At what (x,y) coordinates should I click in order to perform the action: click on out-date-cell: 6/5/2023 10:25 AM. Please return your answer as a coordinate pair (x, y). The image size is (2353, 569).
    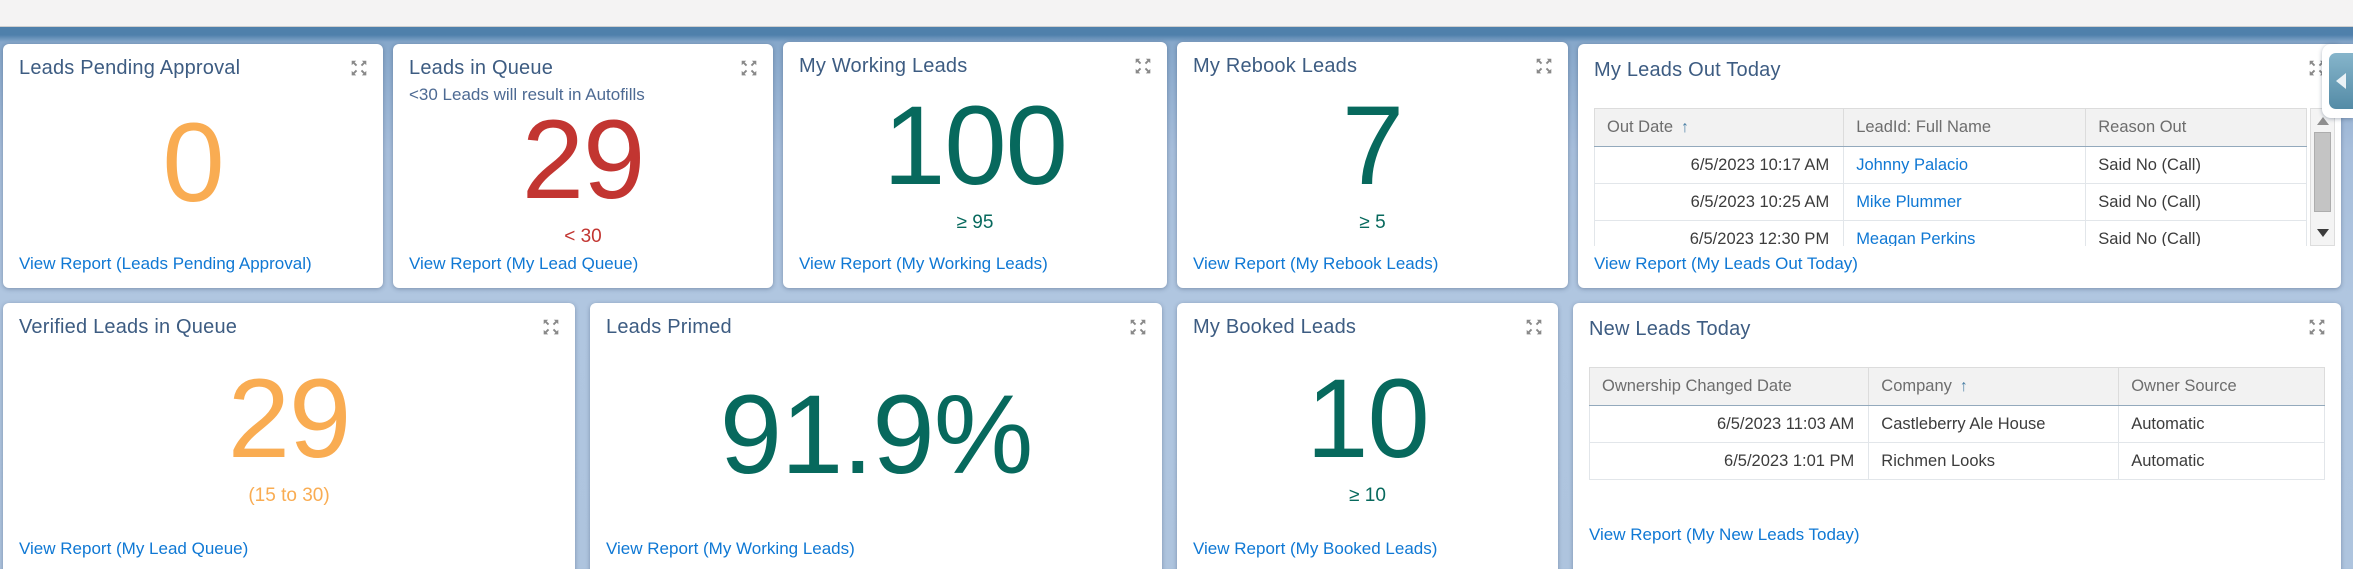
    Looking at the image, I should click on (1719, 202).